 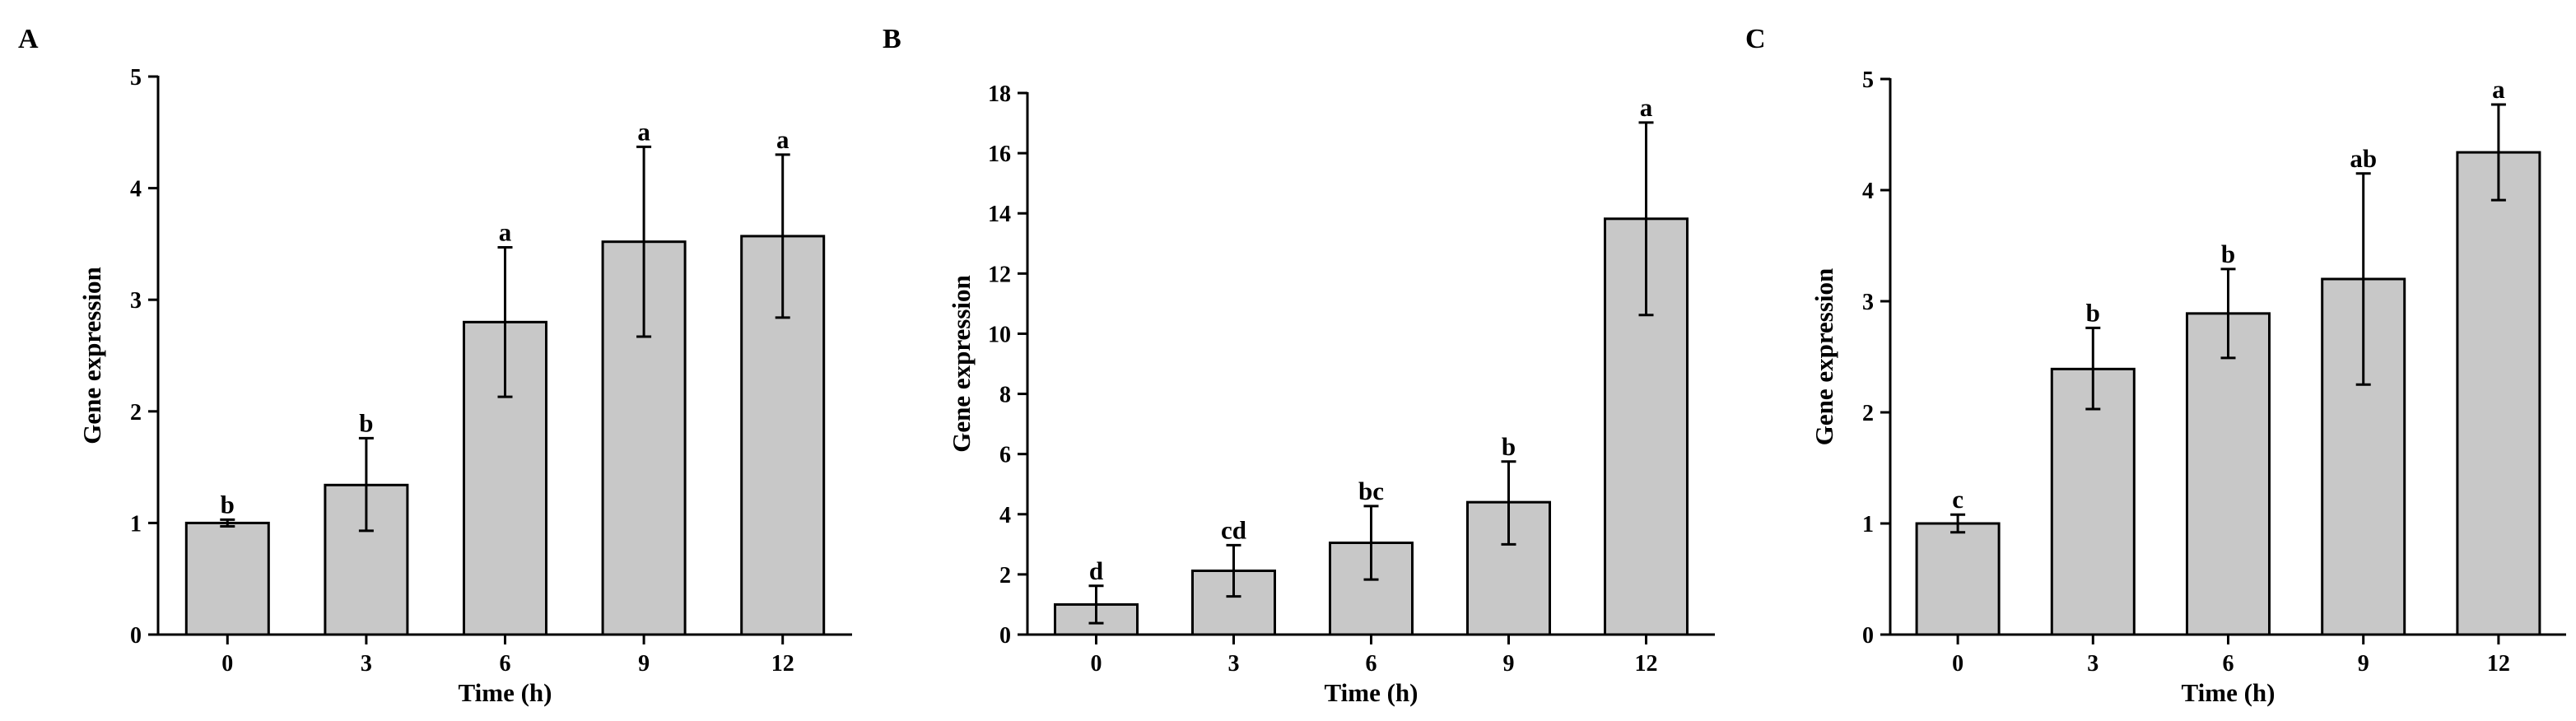 What do you see at coordinates (999, 274) in the screenshot?
I see `y-tick-label: 12` at bounding box center [999, 274].